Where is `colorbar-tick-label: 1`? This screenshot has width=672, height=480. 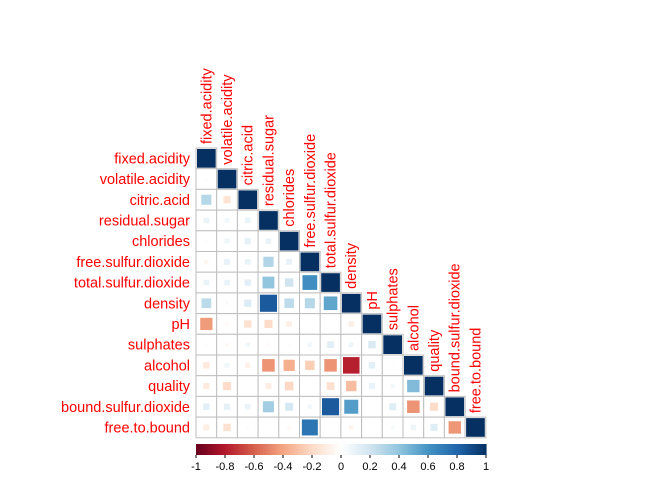
colorbar-tick-label: 1 is located at coordinates (486, 467).